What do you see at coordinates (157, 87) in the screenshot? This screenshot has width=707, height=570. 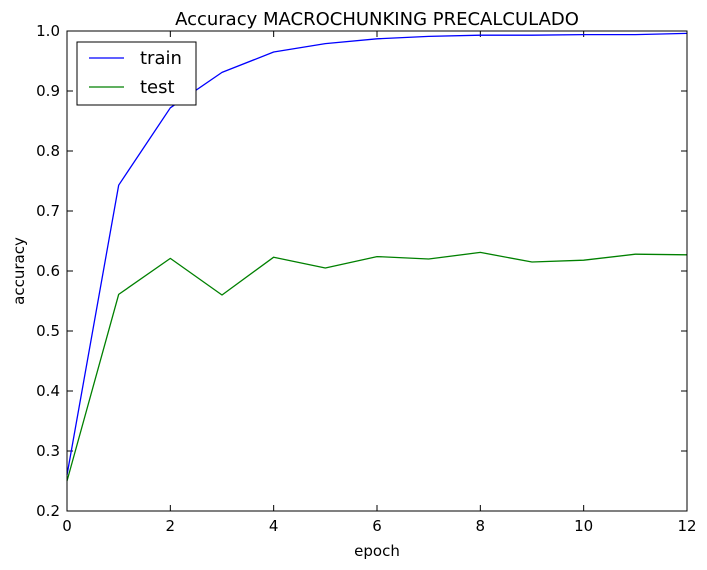 I see `legend-label-test: test` at bounding box center [157, 87].